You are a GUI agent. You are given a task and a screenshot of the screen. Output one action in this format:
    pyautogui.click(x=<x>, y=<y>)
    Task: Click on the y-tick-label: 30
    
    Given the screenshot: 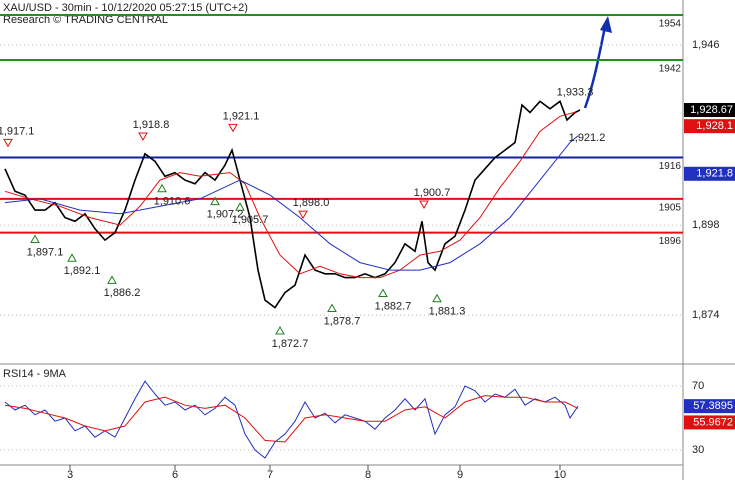 What is the action you would take?
    pyautogui.click(x=698, y=450)
    